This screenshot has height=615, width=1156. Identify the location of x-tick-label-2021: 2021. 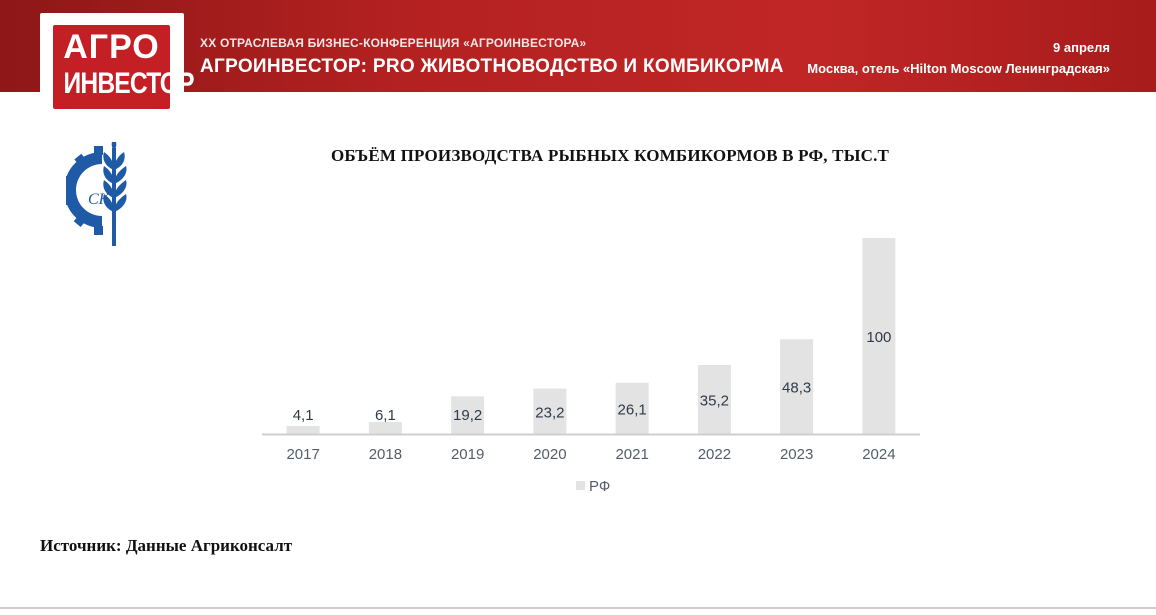
(631, 454).